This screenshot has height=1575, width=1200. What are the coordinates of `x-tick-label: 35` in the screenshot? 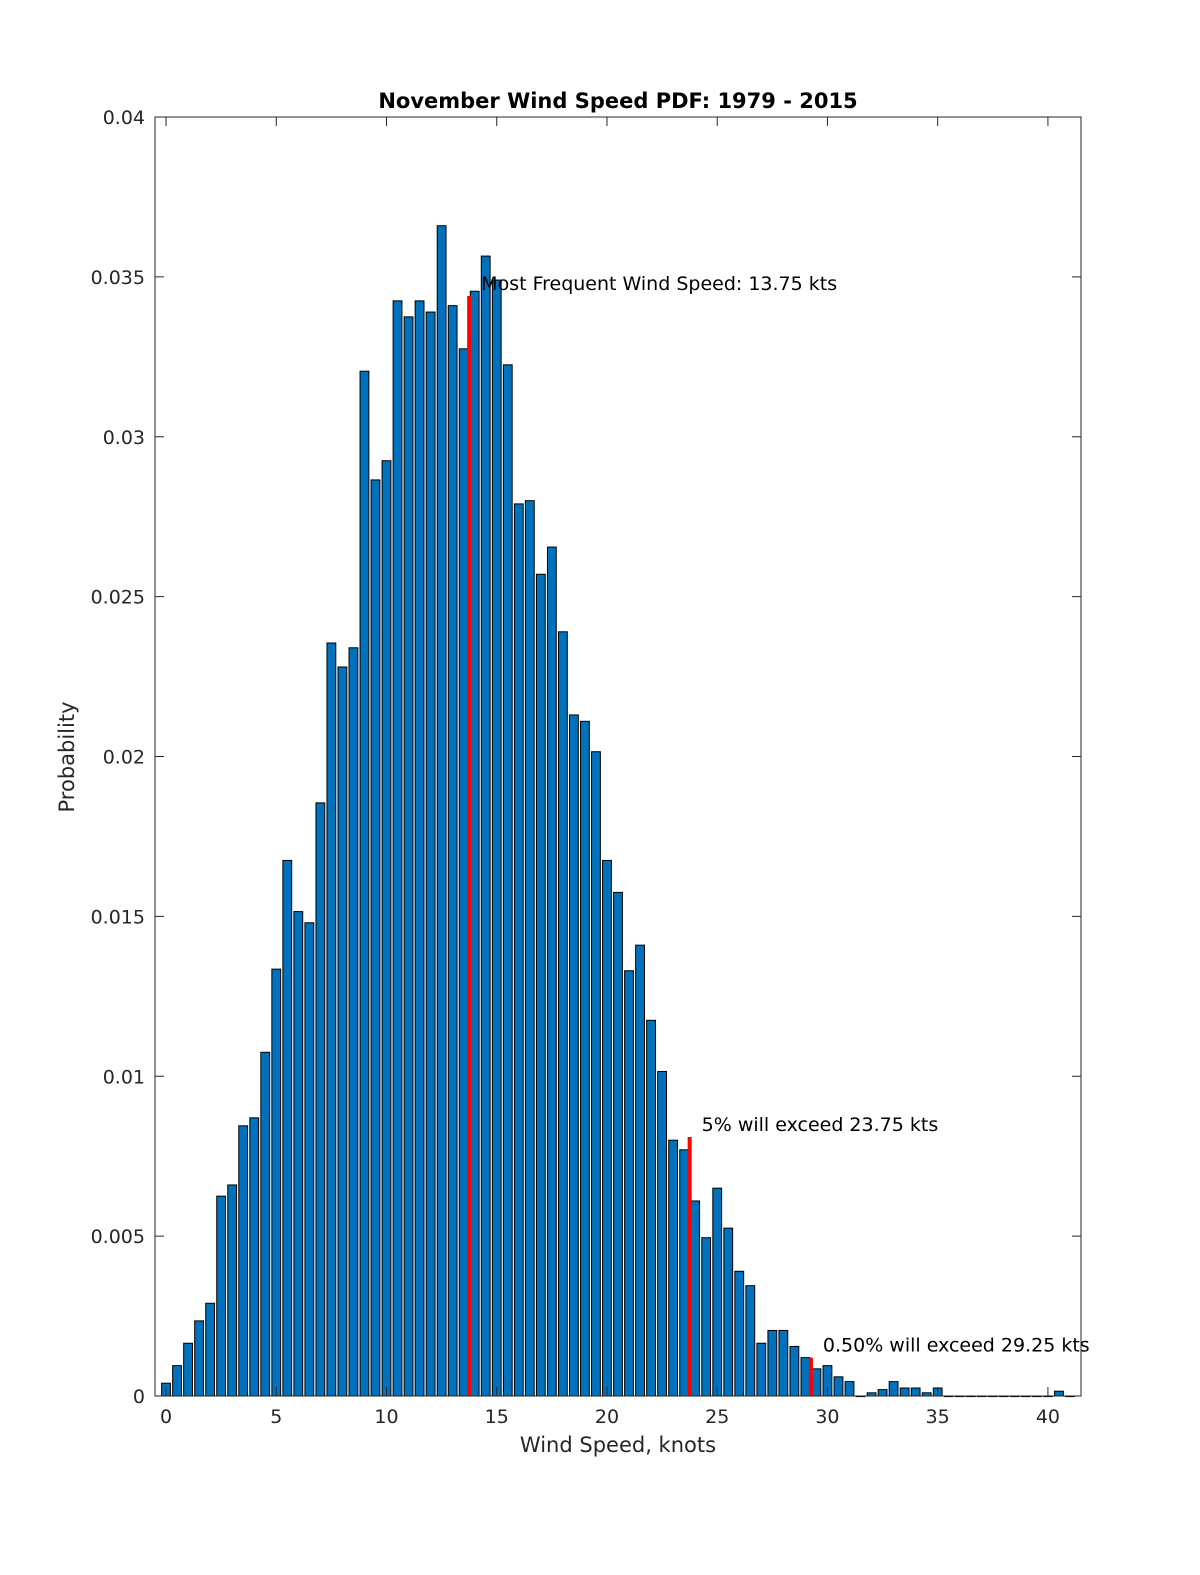 It's located at (938, 1417).